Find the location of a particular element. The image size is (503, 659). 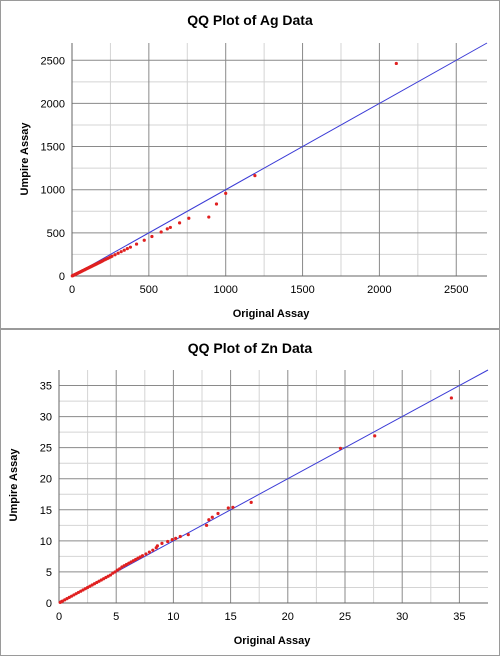

y-tick-label: 2000 is located at coordinates (53, 104).